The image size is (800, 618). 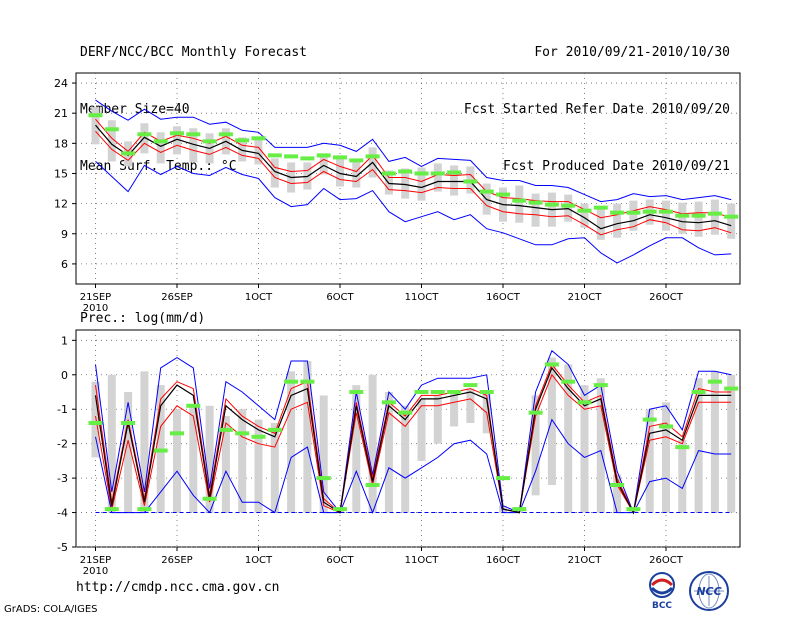 I want to click on temp-upper-line, so click(x=413, y=168).